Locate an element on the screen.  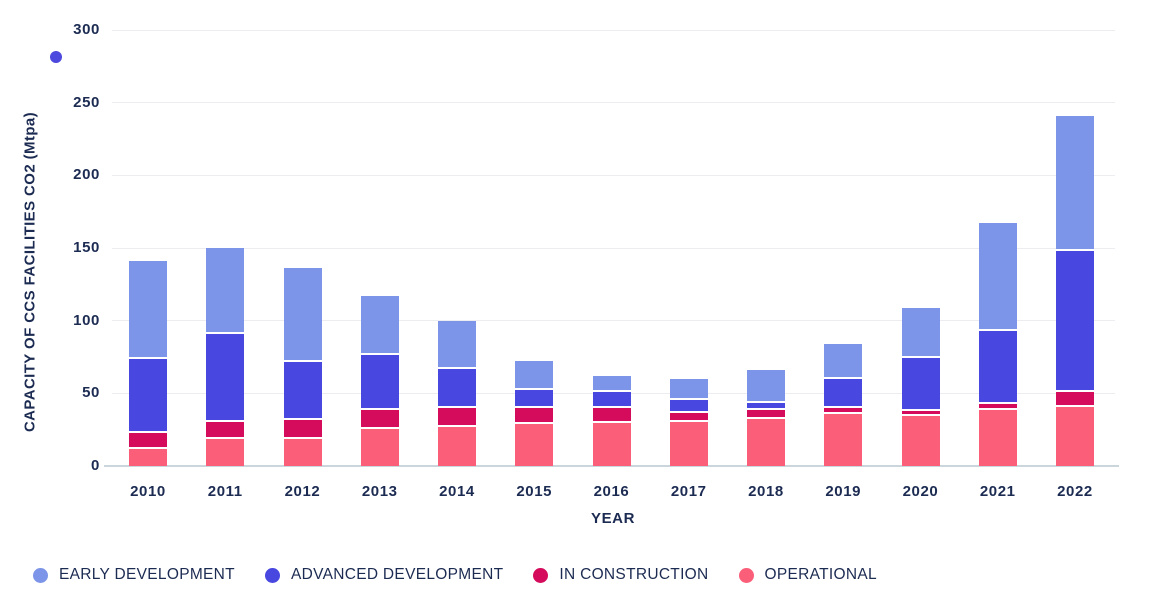
y-tick-0: 0 is located at coordinates (95, 465).